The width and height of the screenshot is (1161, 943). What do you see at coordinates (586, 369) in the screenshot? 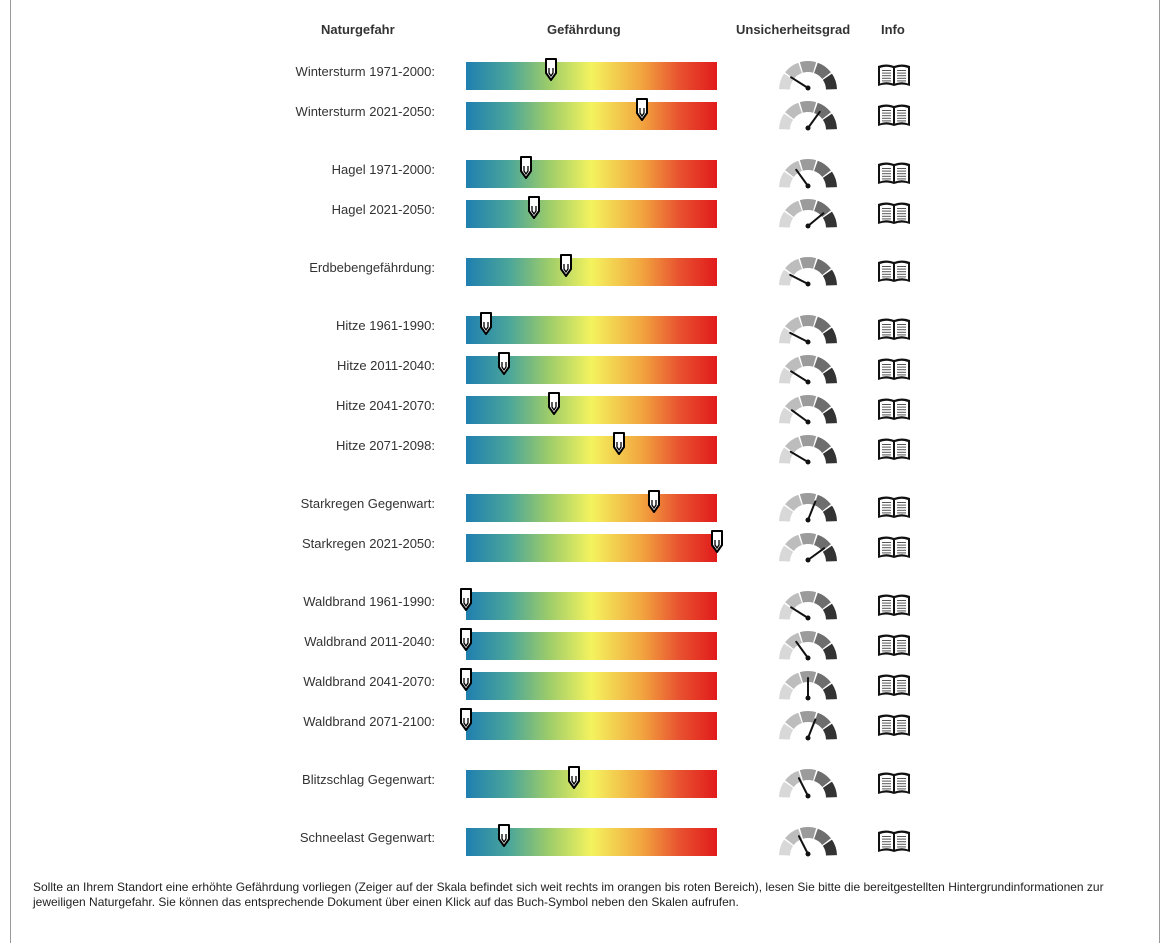
I see `hazard-row: Hitze 2011-2040:` at bounding box center [586, 369].